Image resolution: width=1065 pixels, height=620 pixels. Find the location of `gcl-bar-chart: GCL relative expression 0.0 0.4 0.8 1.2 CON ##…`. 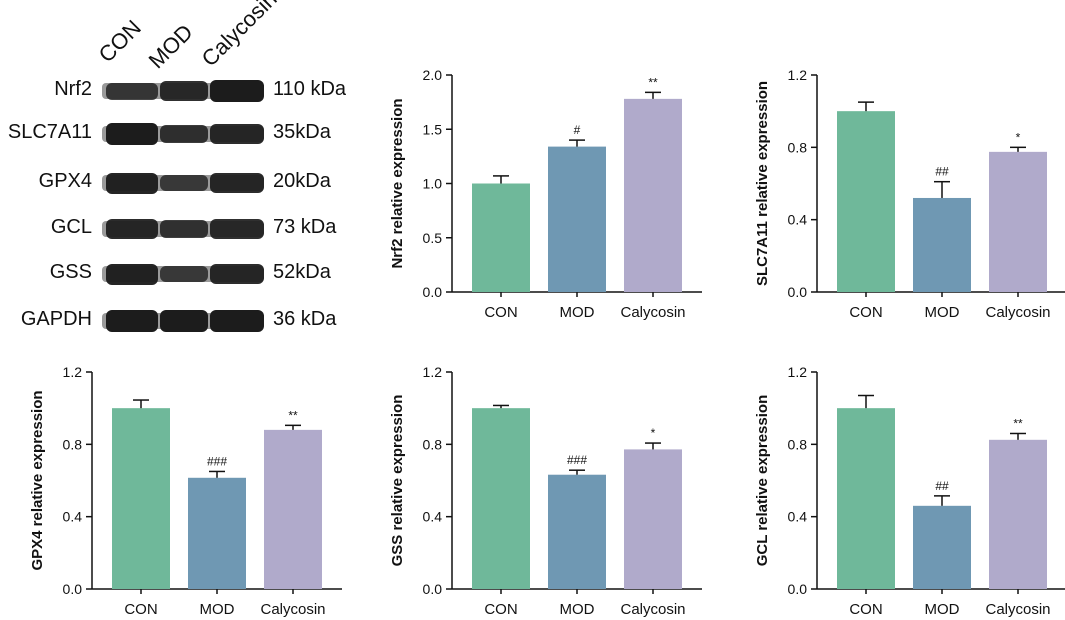

gcl-bar-chart: GCL relative expression 0.0 0.4 0.8 1.2 CON ##… is located at coordinates (909, 491).